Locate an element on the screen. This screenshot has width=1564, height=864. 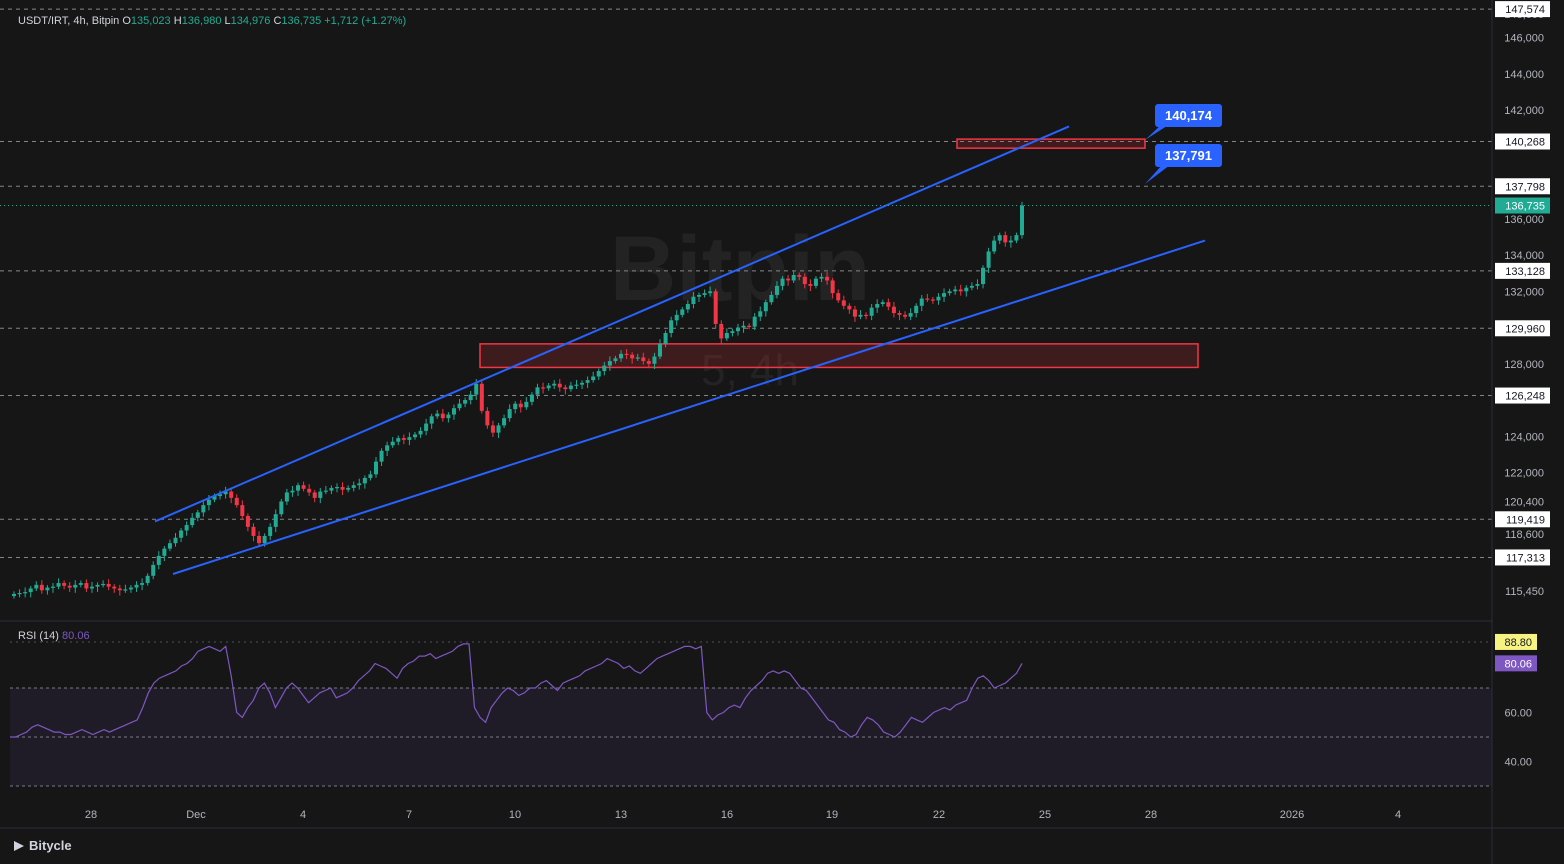
zone-support is located at coordinates (839, 356).